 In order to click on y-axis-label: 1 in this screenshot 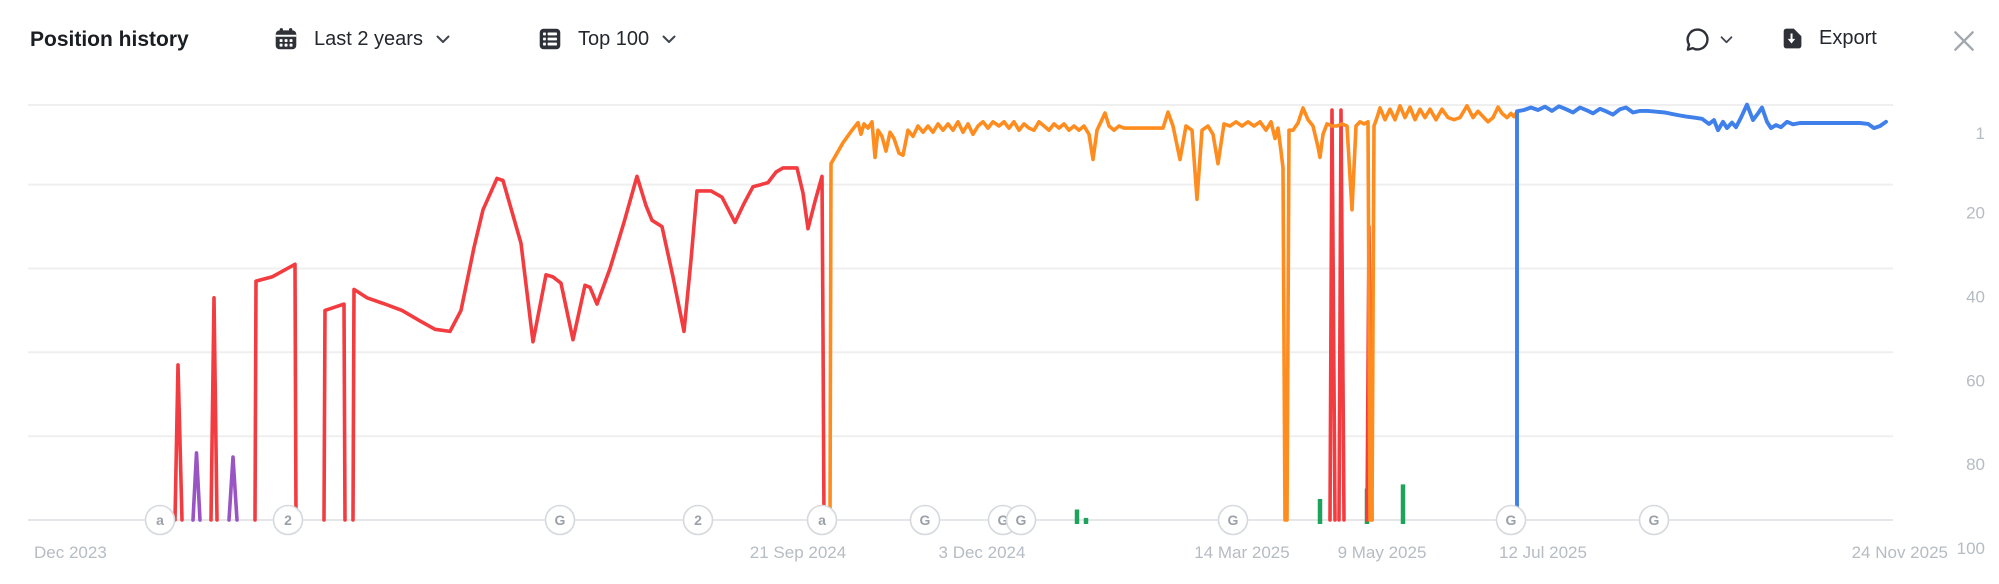, I will do `click(1980, 133)`.